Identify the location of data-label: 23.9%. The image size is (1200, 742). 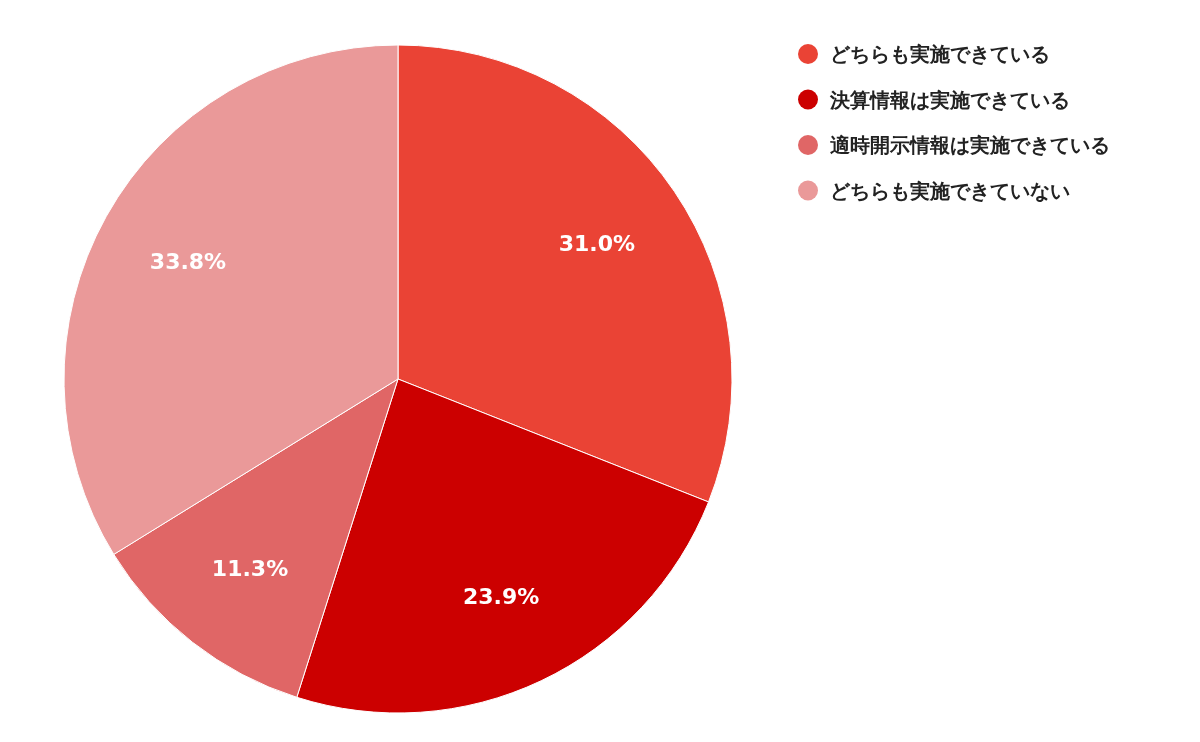
(501, 596).